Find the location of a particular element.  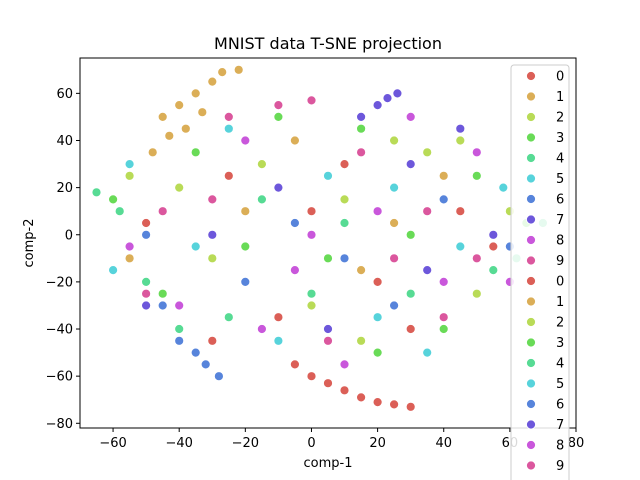

legend-box is located at coordinates (540, 272).